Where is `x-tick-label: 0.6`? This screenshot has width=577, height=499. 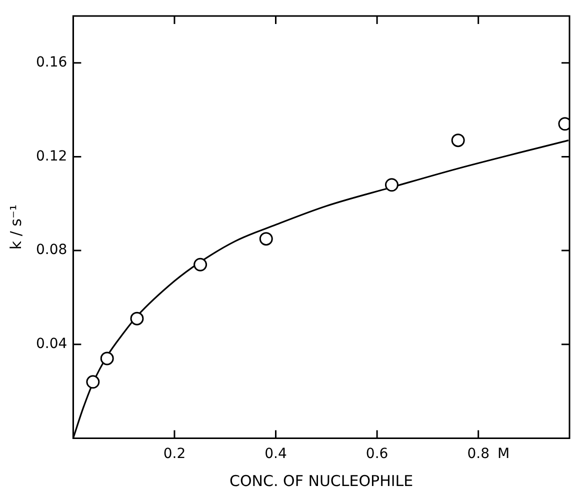 x-tick-label: 0.6 is located at coordinates (377, 454).